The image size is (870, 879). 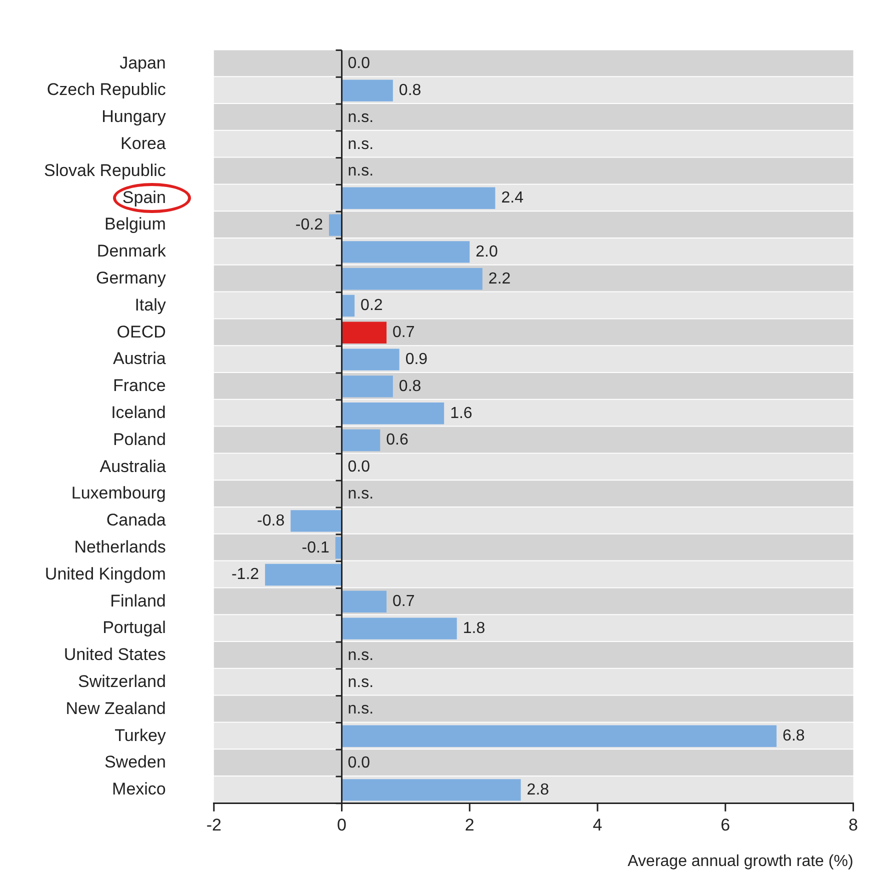 What do you see at coordinates (134, 116) in the screenshot?
I see `y-tick-label: Hungary` at bounding box center [134, 116].